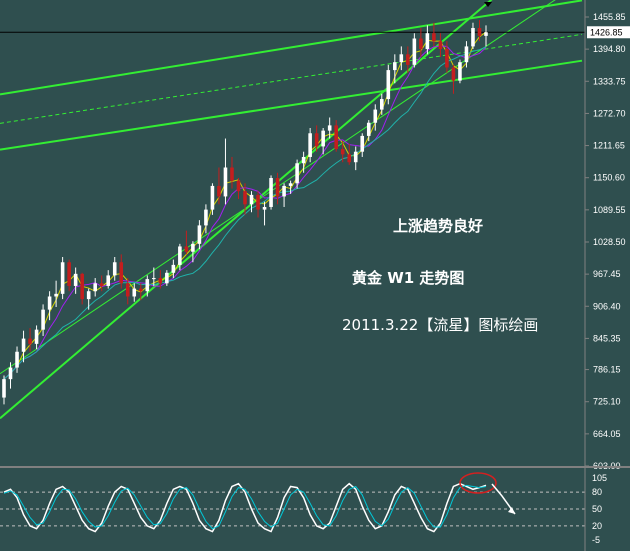 This screenshot has width=630, height=551. Describe the element at coordinates (609, 242) in the screenshot. I see `price-tick-label: 1028.50` at that location.